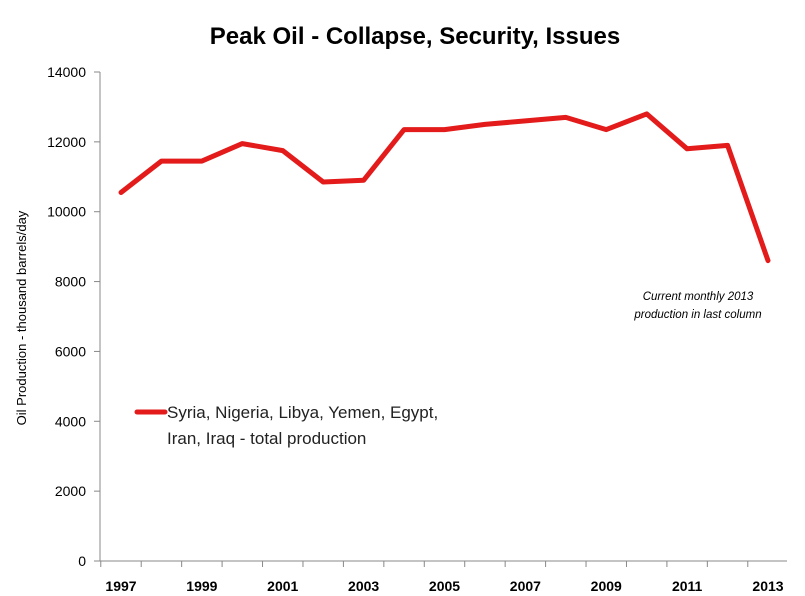 This screenshot has width=805, height=596. Describe the element at coordinates (525, 586) in the screenshot. I see `x-tick-label: 2007` at that location.